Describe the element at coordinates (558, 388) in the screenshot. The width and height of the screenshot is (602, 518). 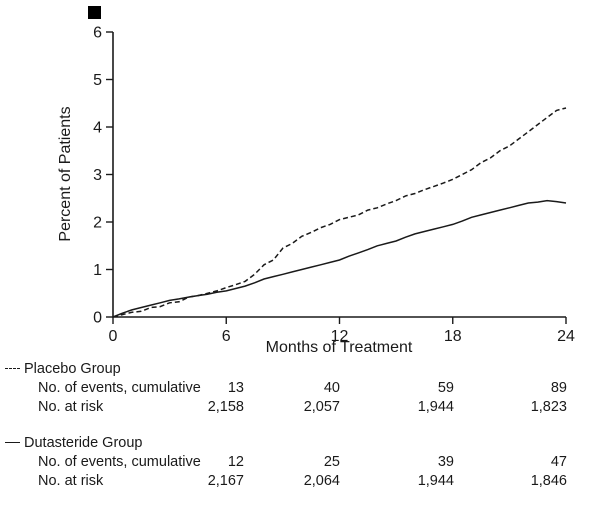
I see `cell-value: 89` at that location.